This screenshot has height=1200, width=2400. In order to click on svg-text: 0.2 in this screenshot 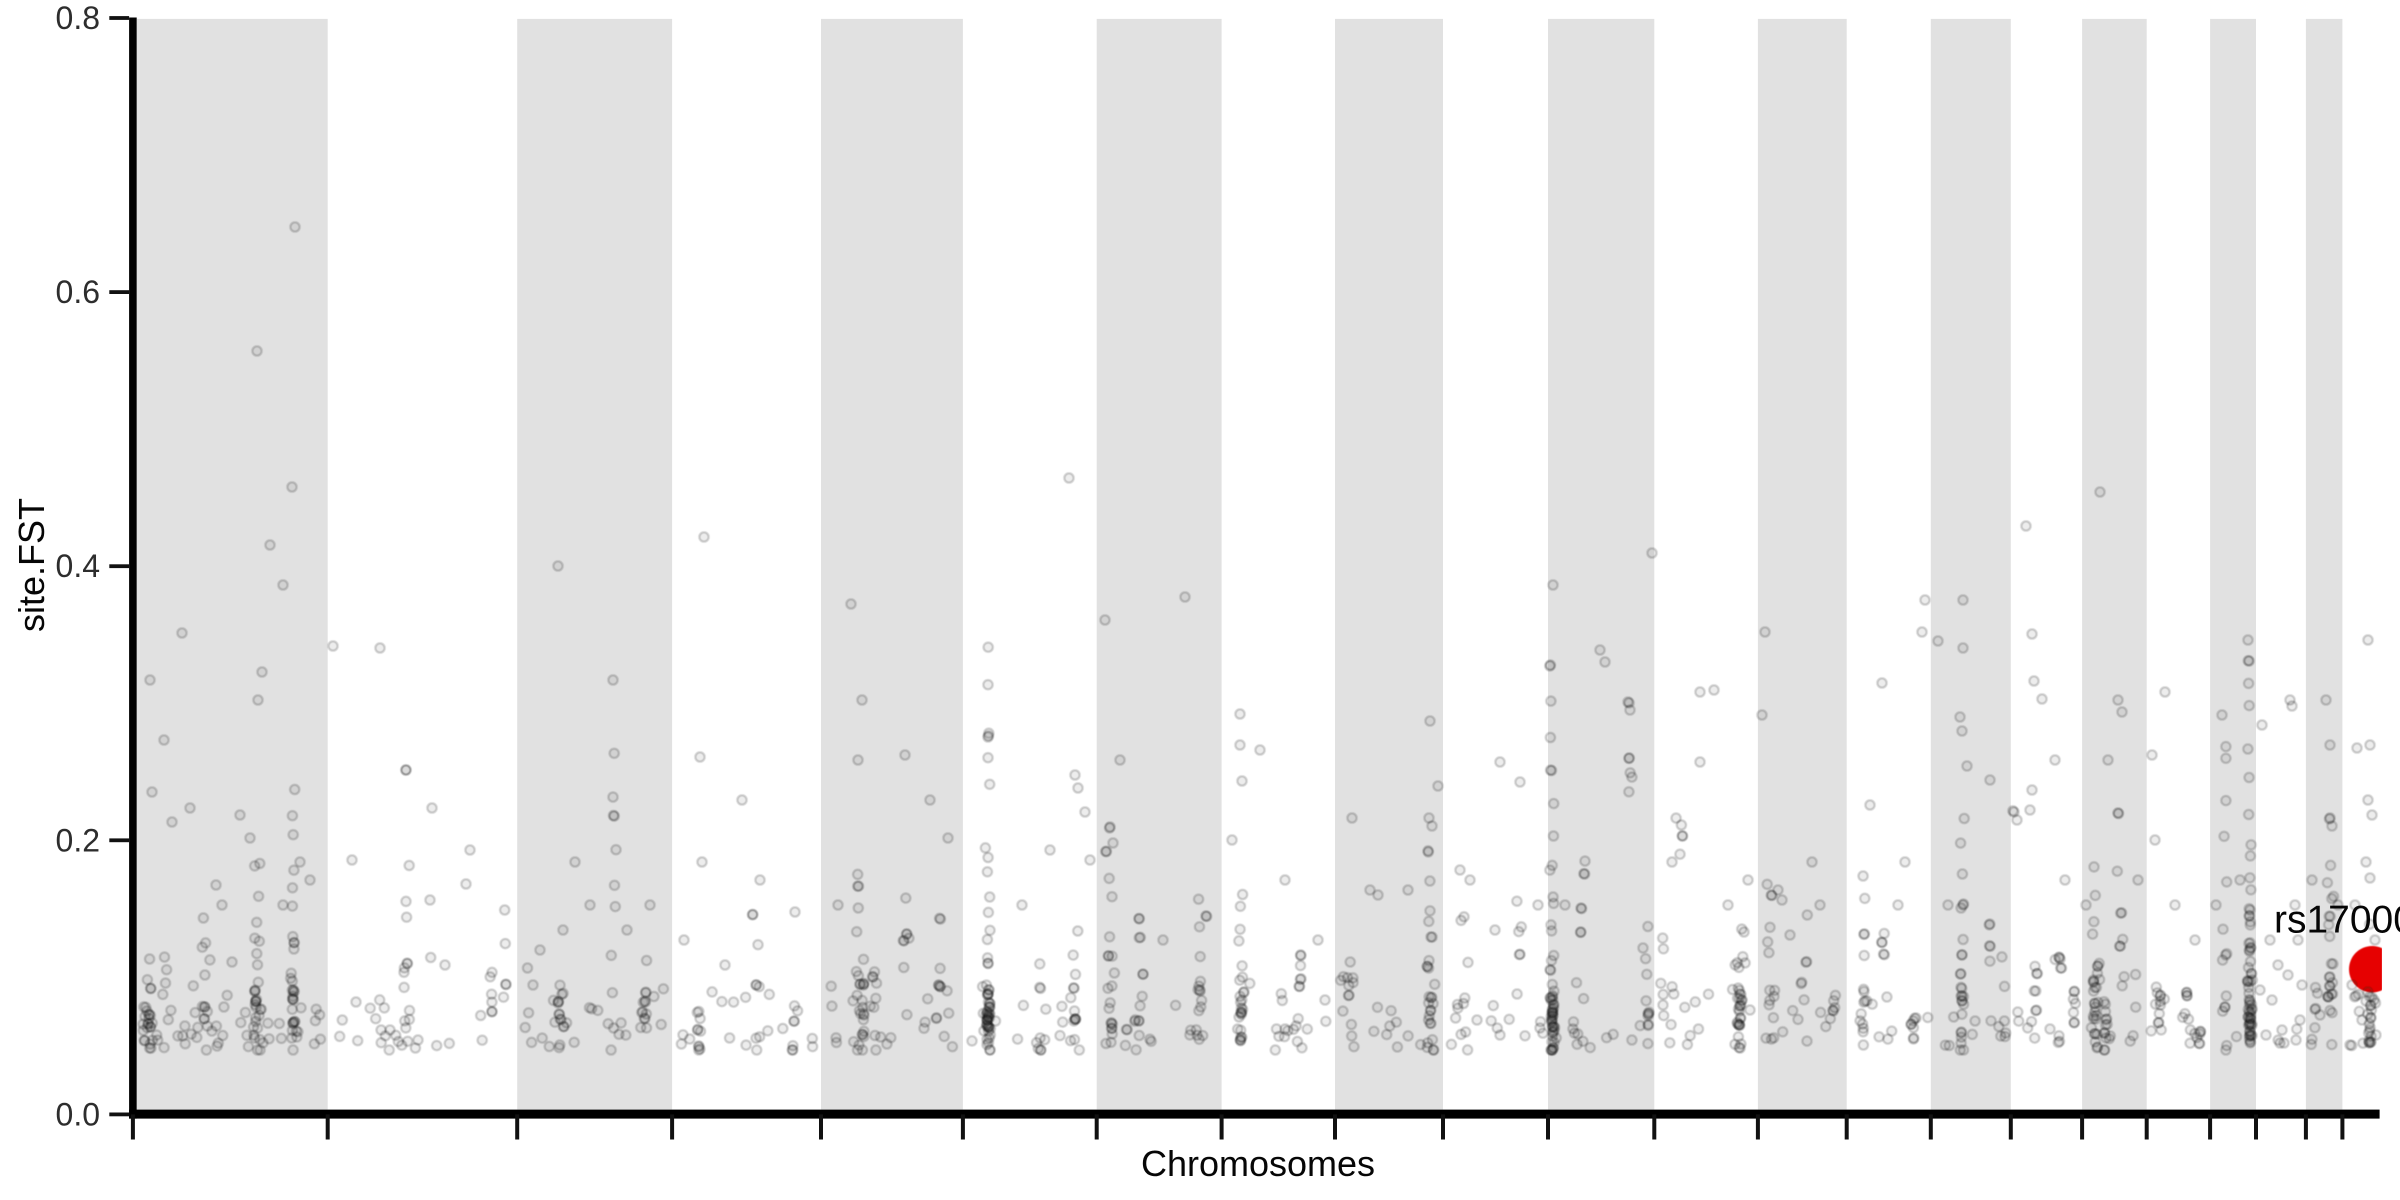, I will do `click(78, 840)`.